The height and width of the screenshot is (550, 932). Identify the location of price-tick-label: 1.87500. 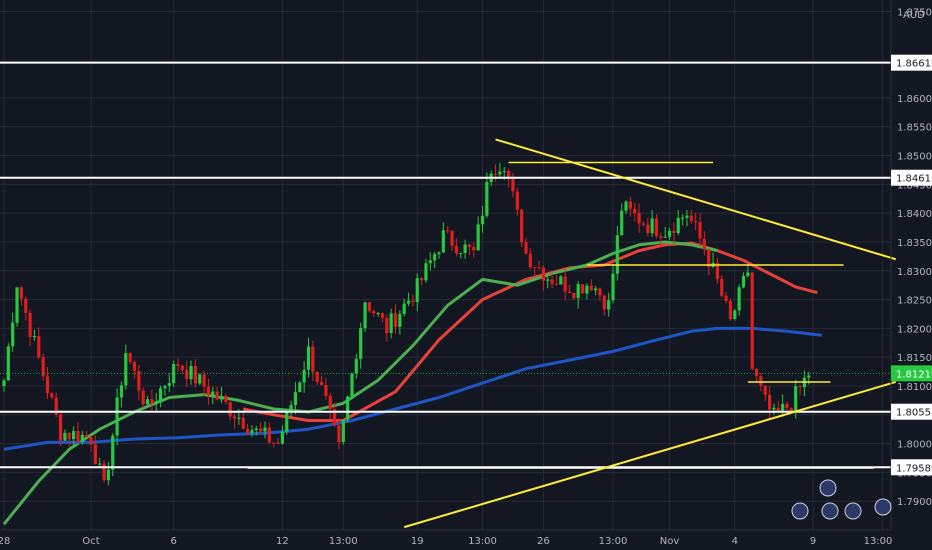
(914, 13).